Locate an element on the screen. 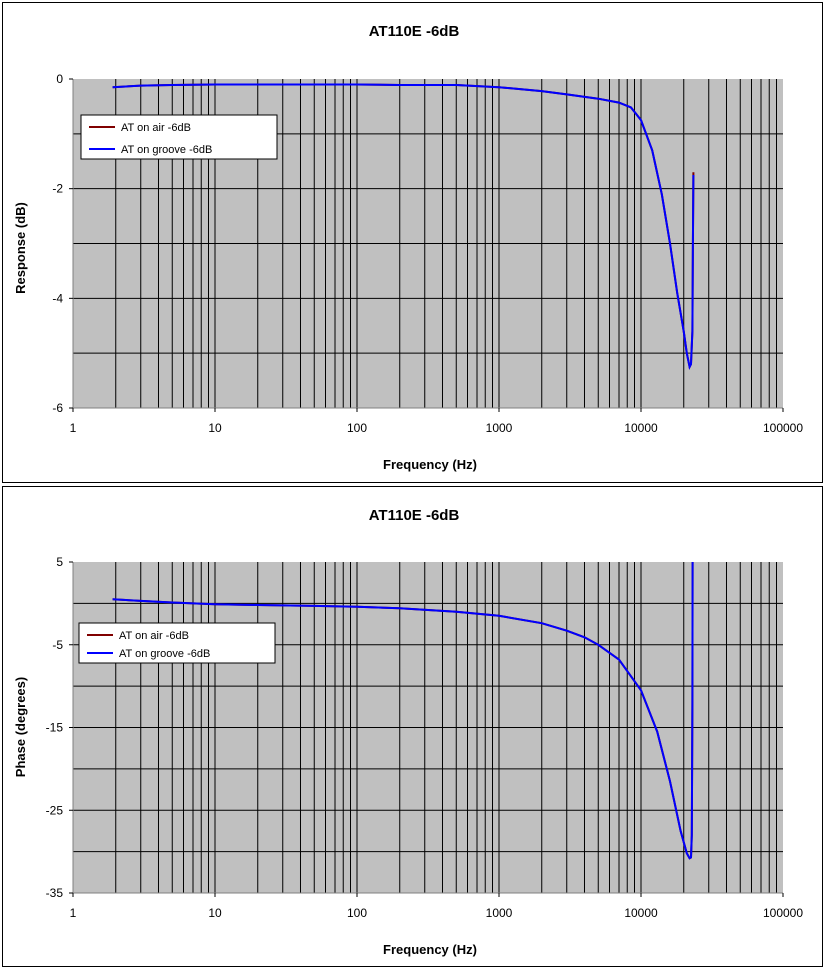 This screenshot has height=971, width=828. y-tick-label: -35 is located at coordinates (55, 893).